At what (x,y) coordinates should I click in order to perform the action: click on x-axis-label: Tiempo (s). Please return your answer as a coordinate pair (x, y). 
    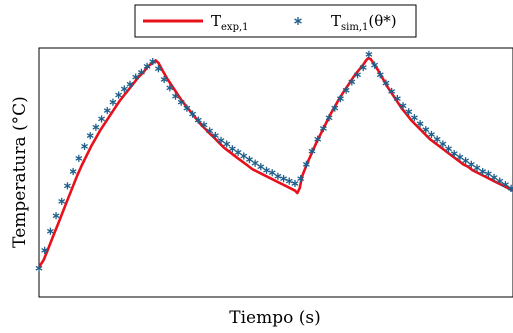
    Looking at the image, I should click on (274, 318).